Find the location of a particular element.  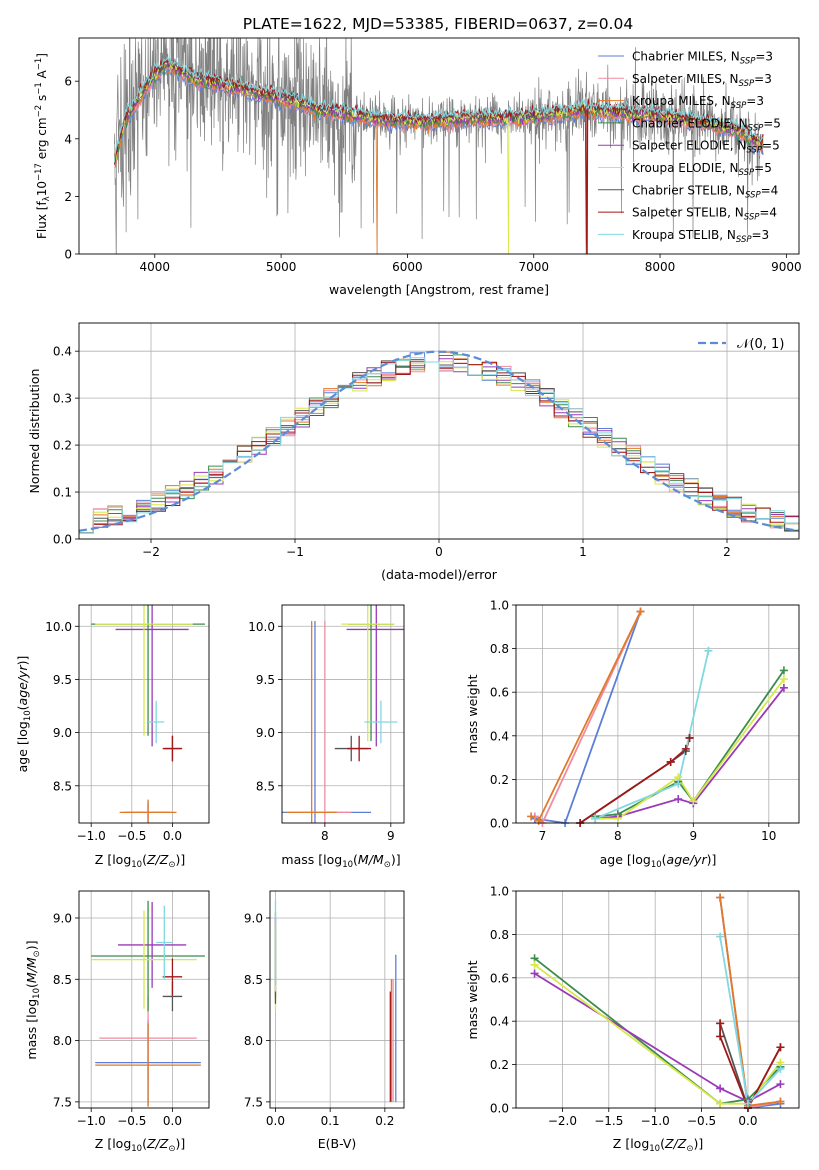

plot-area-weight_age is located at coordinates (657, 717).